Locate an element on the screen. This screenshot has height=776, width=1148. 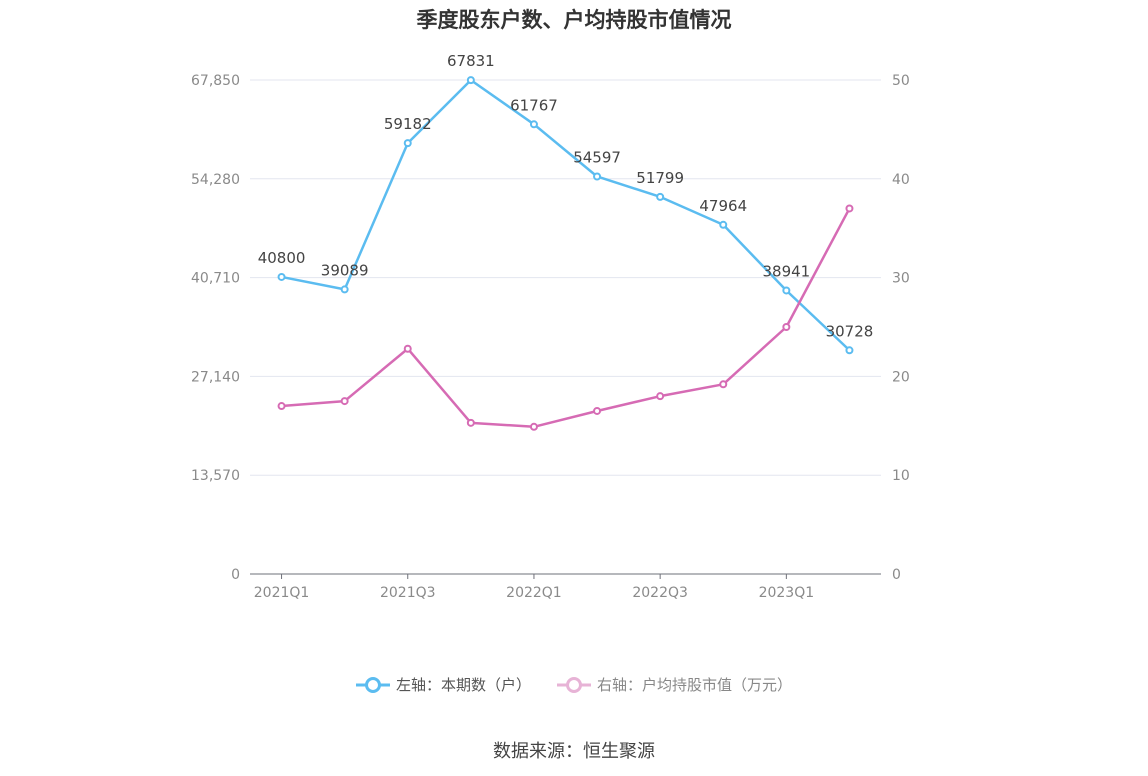
right-axis-tick-label: 10 is located at coordinates (901, 476).